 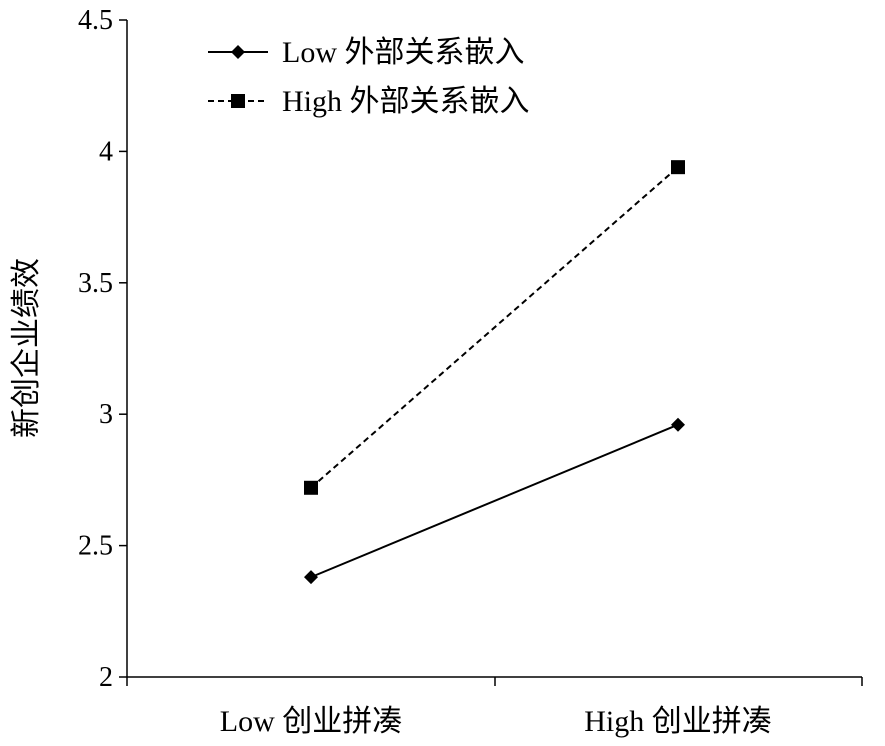 I want to click on y-tick-label: 2.5, so click(x=95, y=546).